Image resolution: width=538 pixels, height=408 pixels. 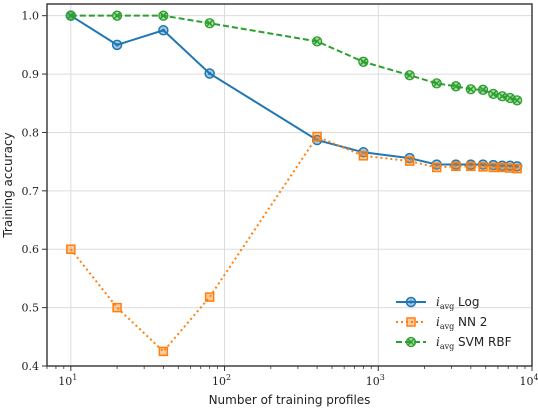 What do you see at coordinates (468, 302) in the screenshot?
I see `legend-label: Log` at bounding box center [468, 302].